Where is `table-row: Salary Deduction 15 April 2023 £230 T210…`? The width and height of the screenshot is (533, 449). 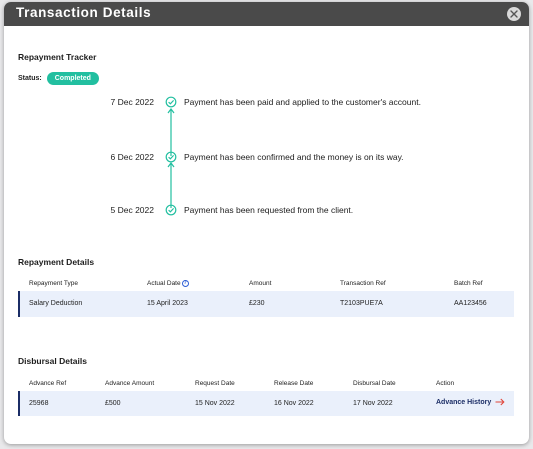
table-row: Salary Deduction 15 April 2023 £230 T210… is located at coordinates (266, 304).